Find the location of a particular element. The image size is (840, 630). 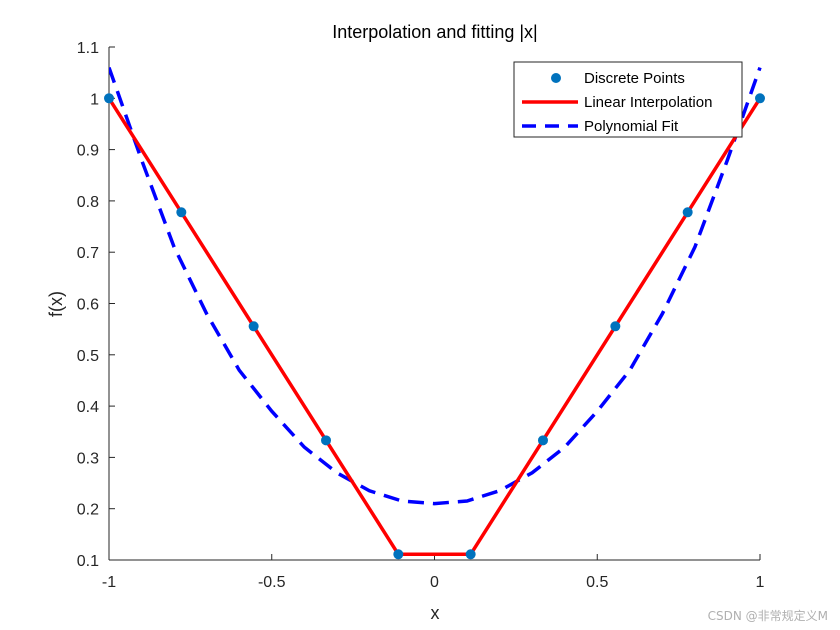

x-tick-label: 1 is located at coordinates (760, 582).